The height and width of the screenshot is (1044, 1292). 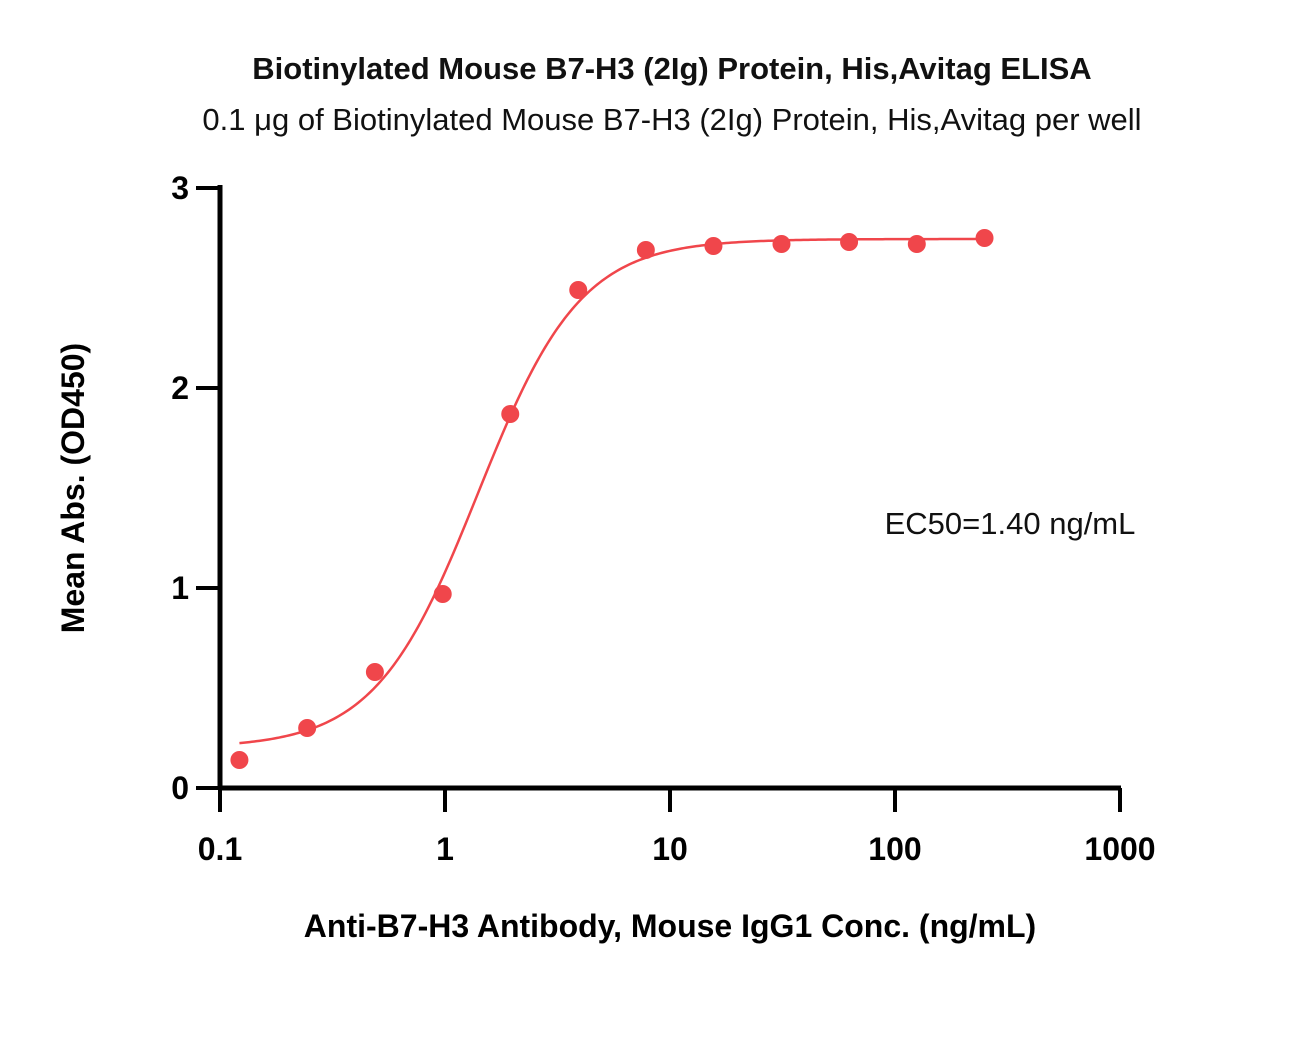 What do you see at coordinates (180, 588) in the screenshot?
I see `y-tick-label: 1` at bounding box center [180, 588].